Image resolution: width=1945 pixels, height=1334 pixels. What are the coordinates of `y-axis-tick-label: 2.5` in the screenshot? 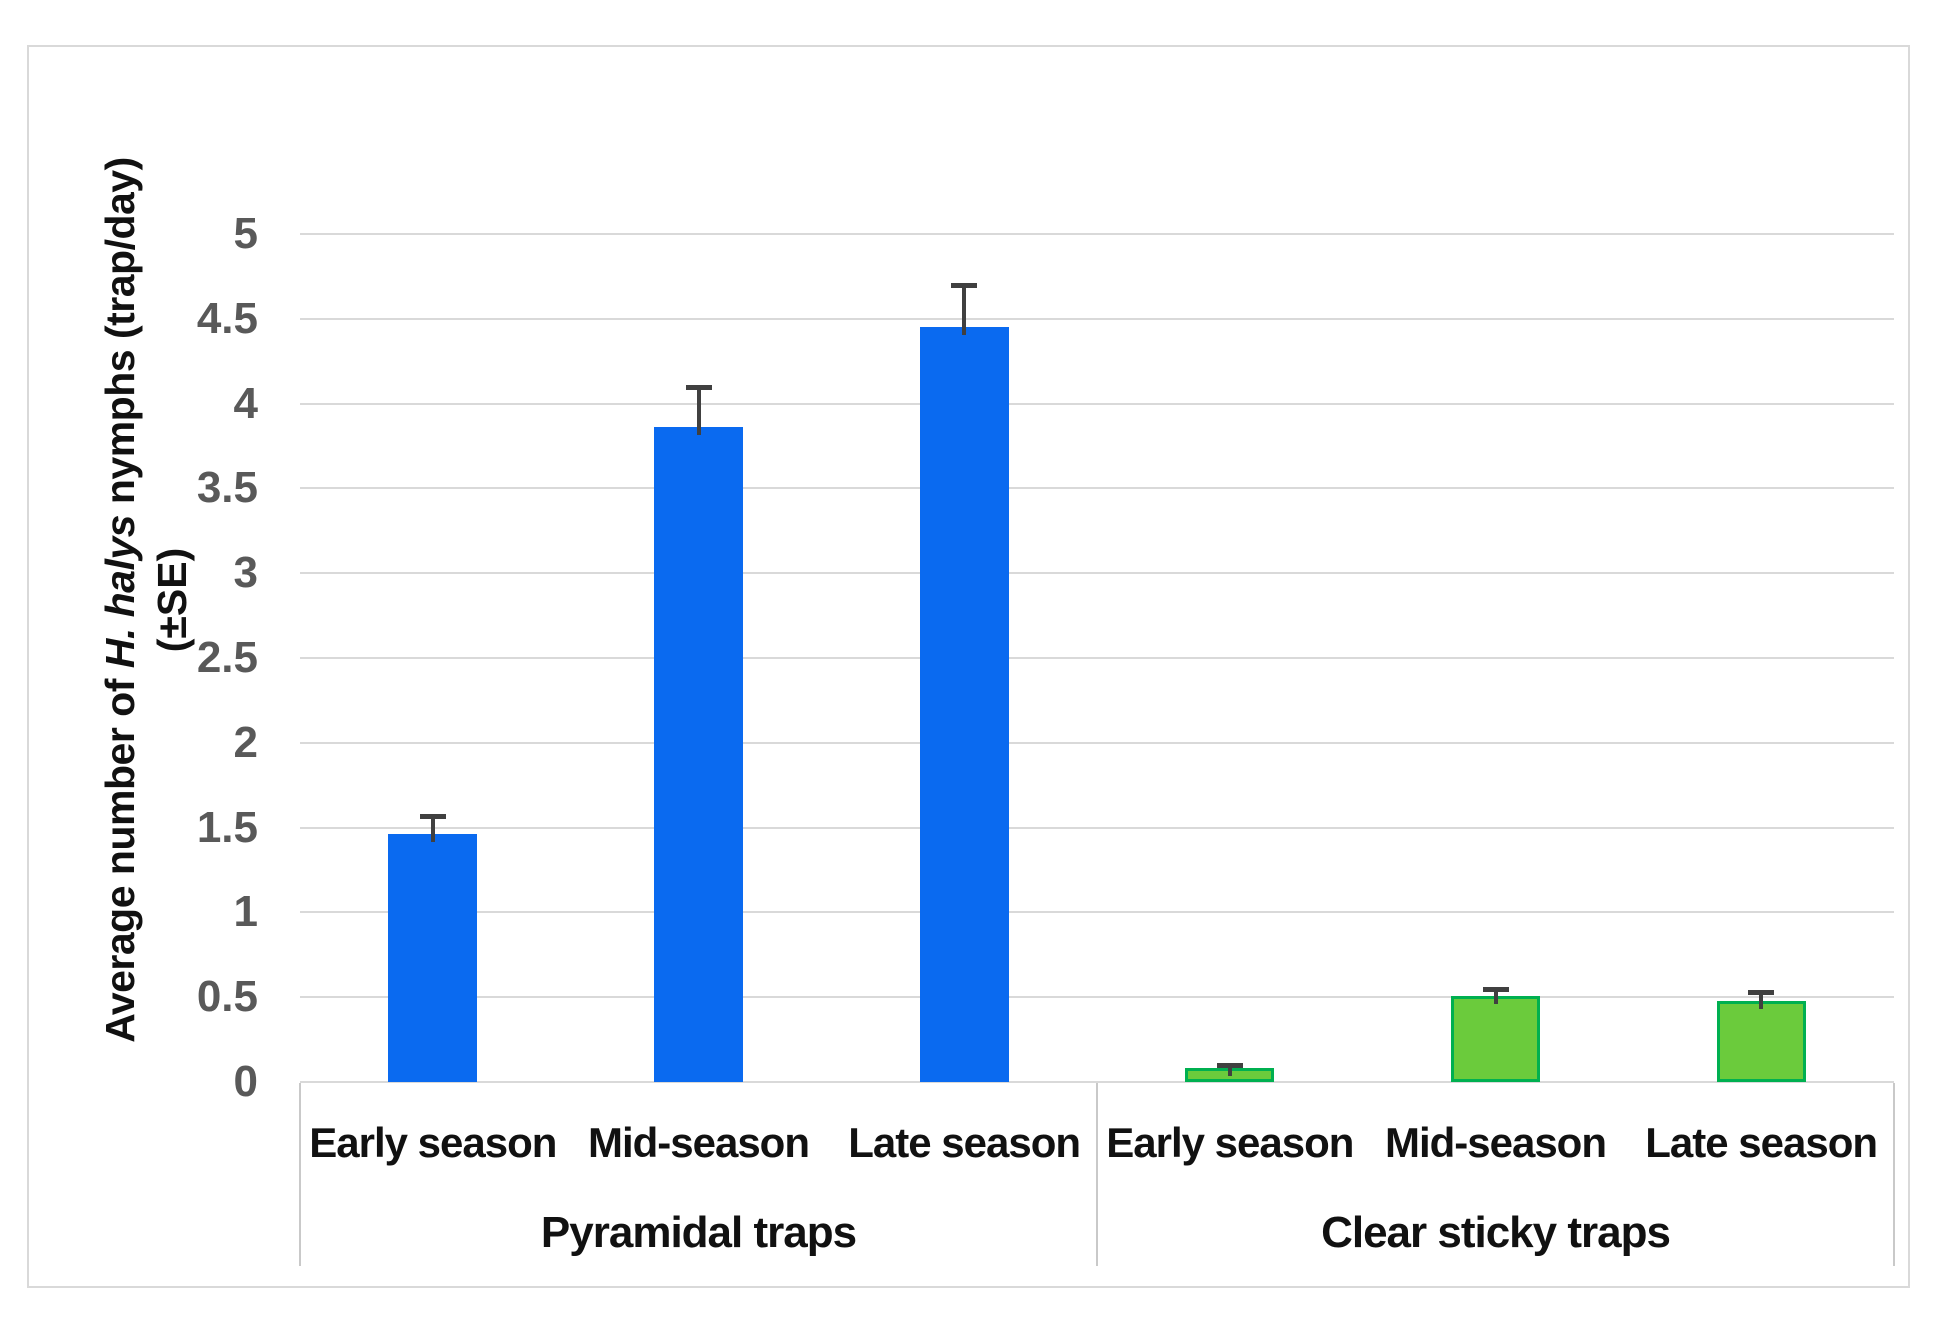 It's located at (227, 657).